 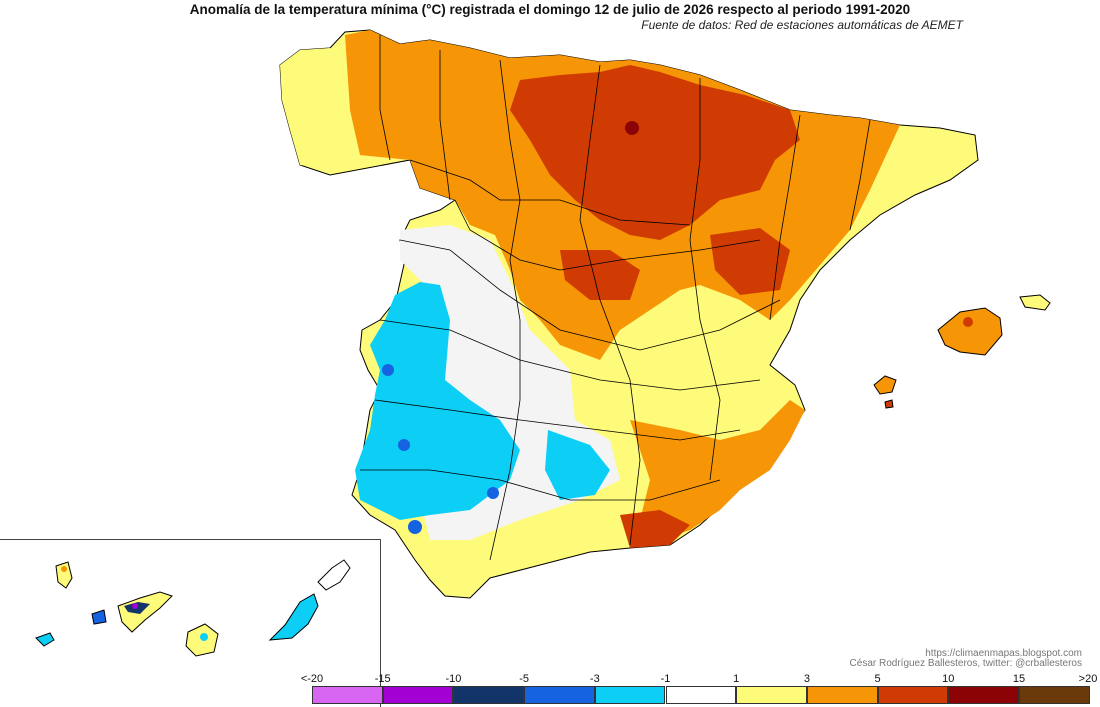 What do you see at coordinates (524, 679) in the screenshot?
I see `legend-tick-label: -5` at bounding box center [524, 679].